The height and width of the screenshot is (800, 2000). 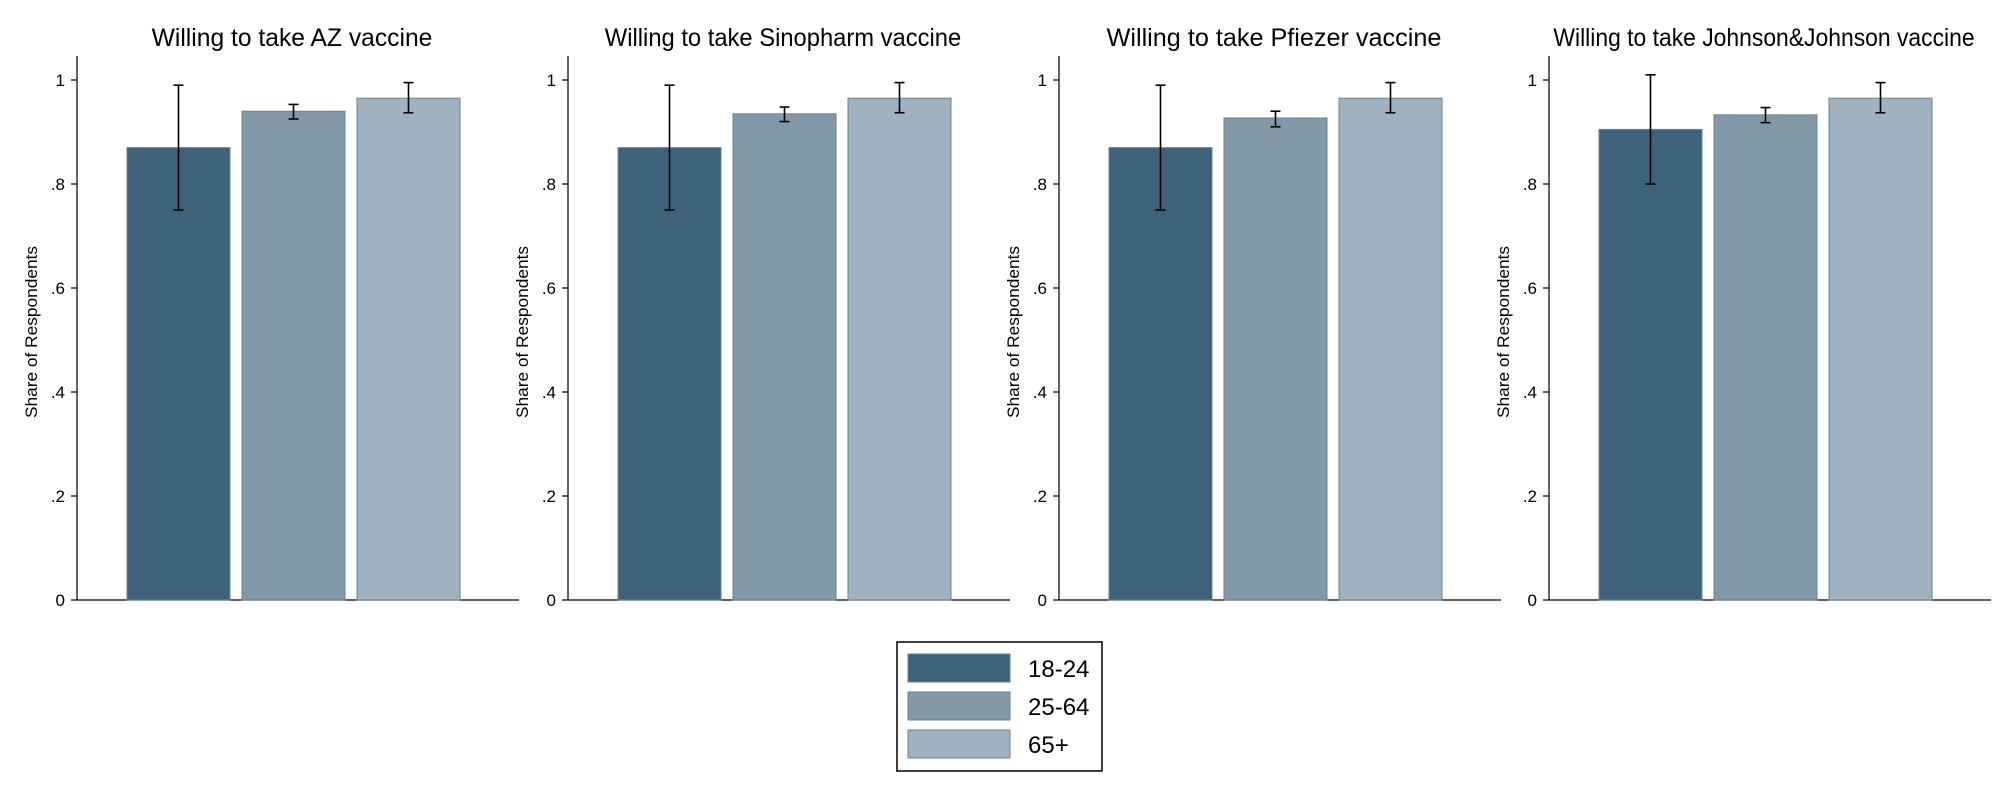 I want to click on legend: 18-24 25-64 65+, so click(x=999, y=706).